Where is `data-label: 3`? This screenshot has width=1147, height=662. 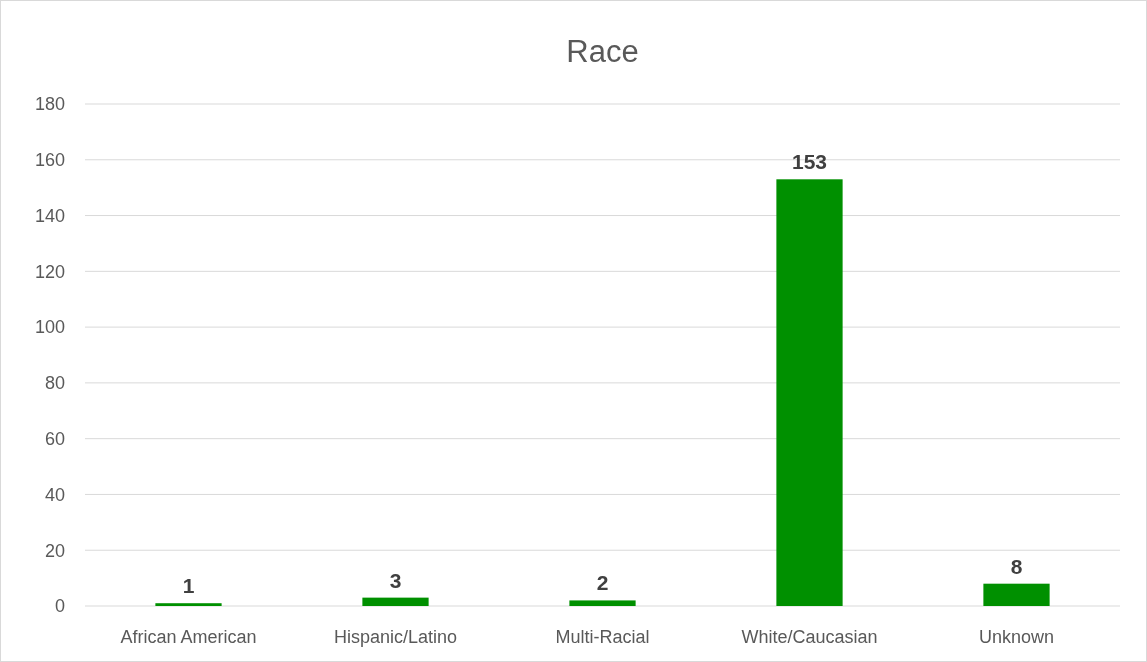 data-label: 3 is located at coordinates (395, 580).